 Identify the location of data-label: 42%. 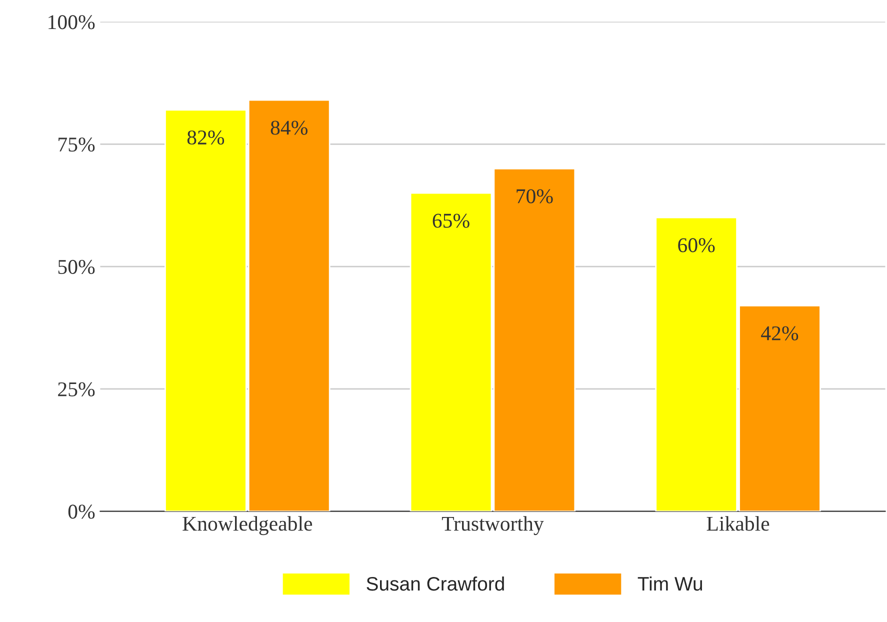
(779, 333).